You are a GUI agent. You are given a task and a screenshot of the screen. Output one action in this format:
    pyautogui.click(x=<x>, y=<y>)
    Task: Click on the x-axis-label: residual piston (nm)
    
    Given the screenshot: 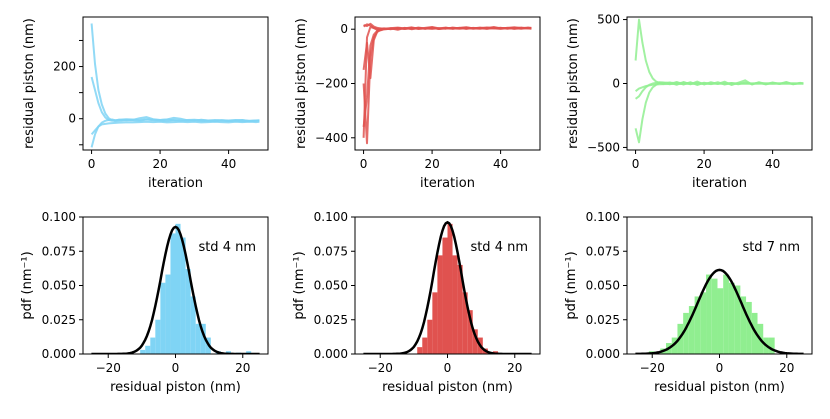 What is the action you would take?
    pyautogui.click(x=719, y=387)
    